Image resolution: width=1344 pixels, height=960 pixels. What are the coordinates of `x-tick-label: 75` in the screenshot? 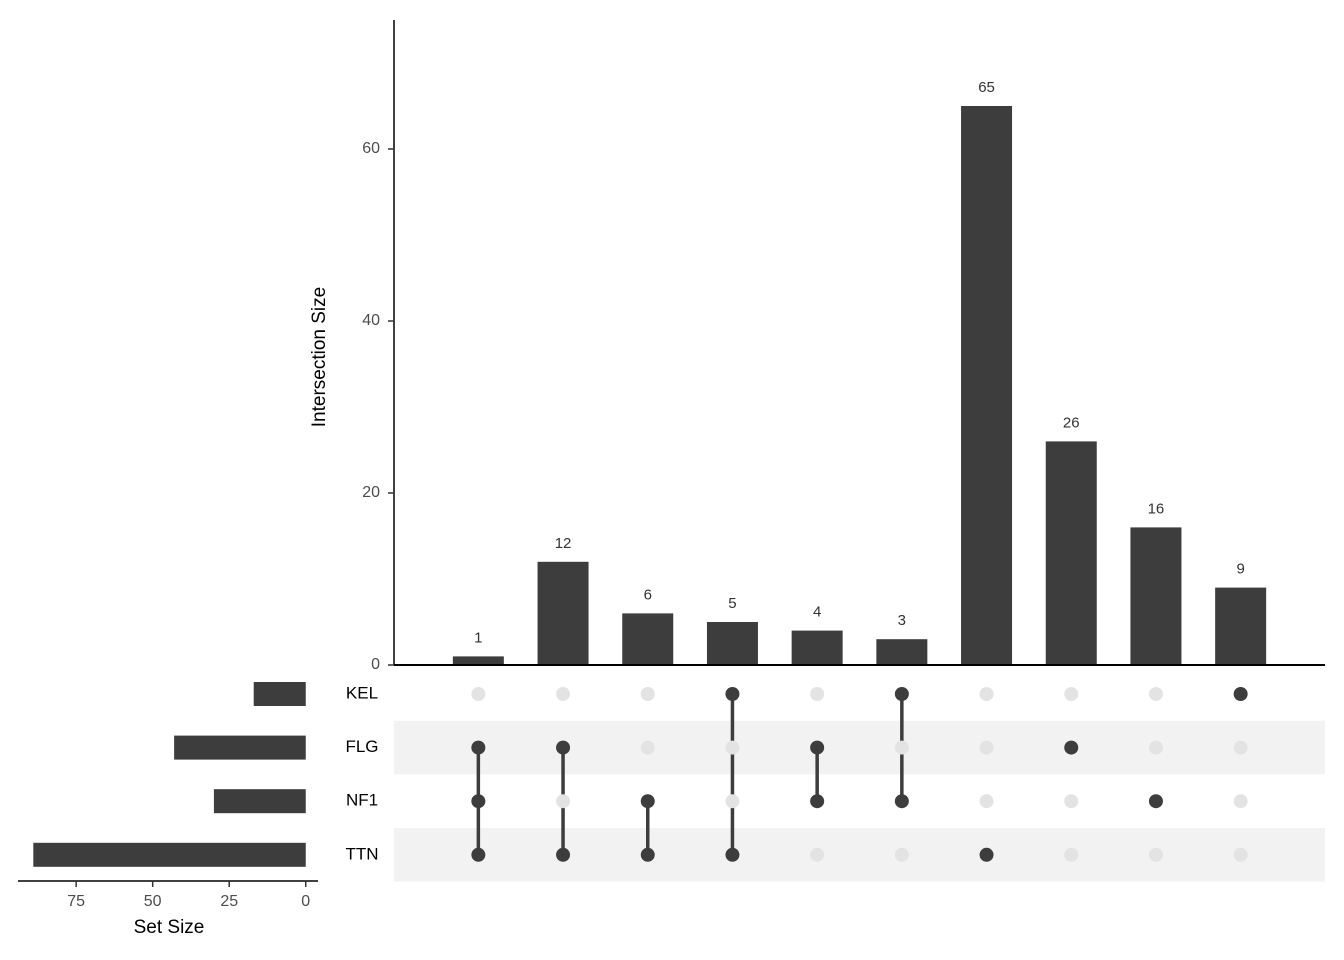 It's located at (76, 901).